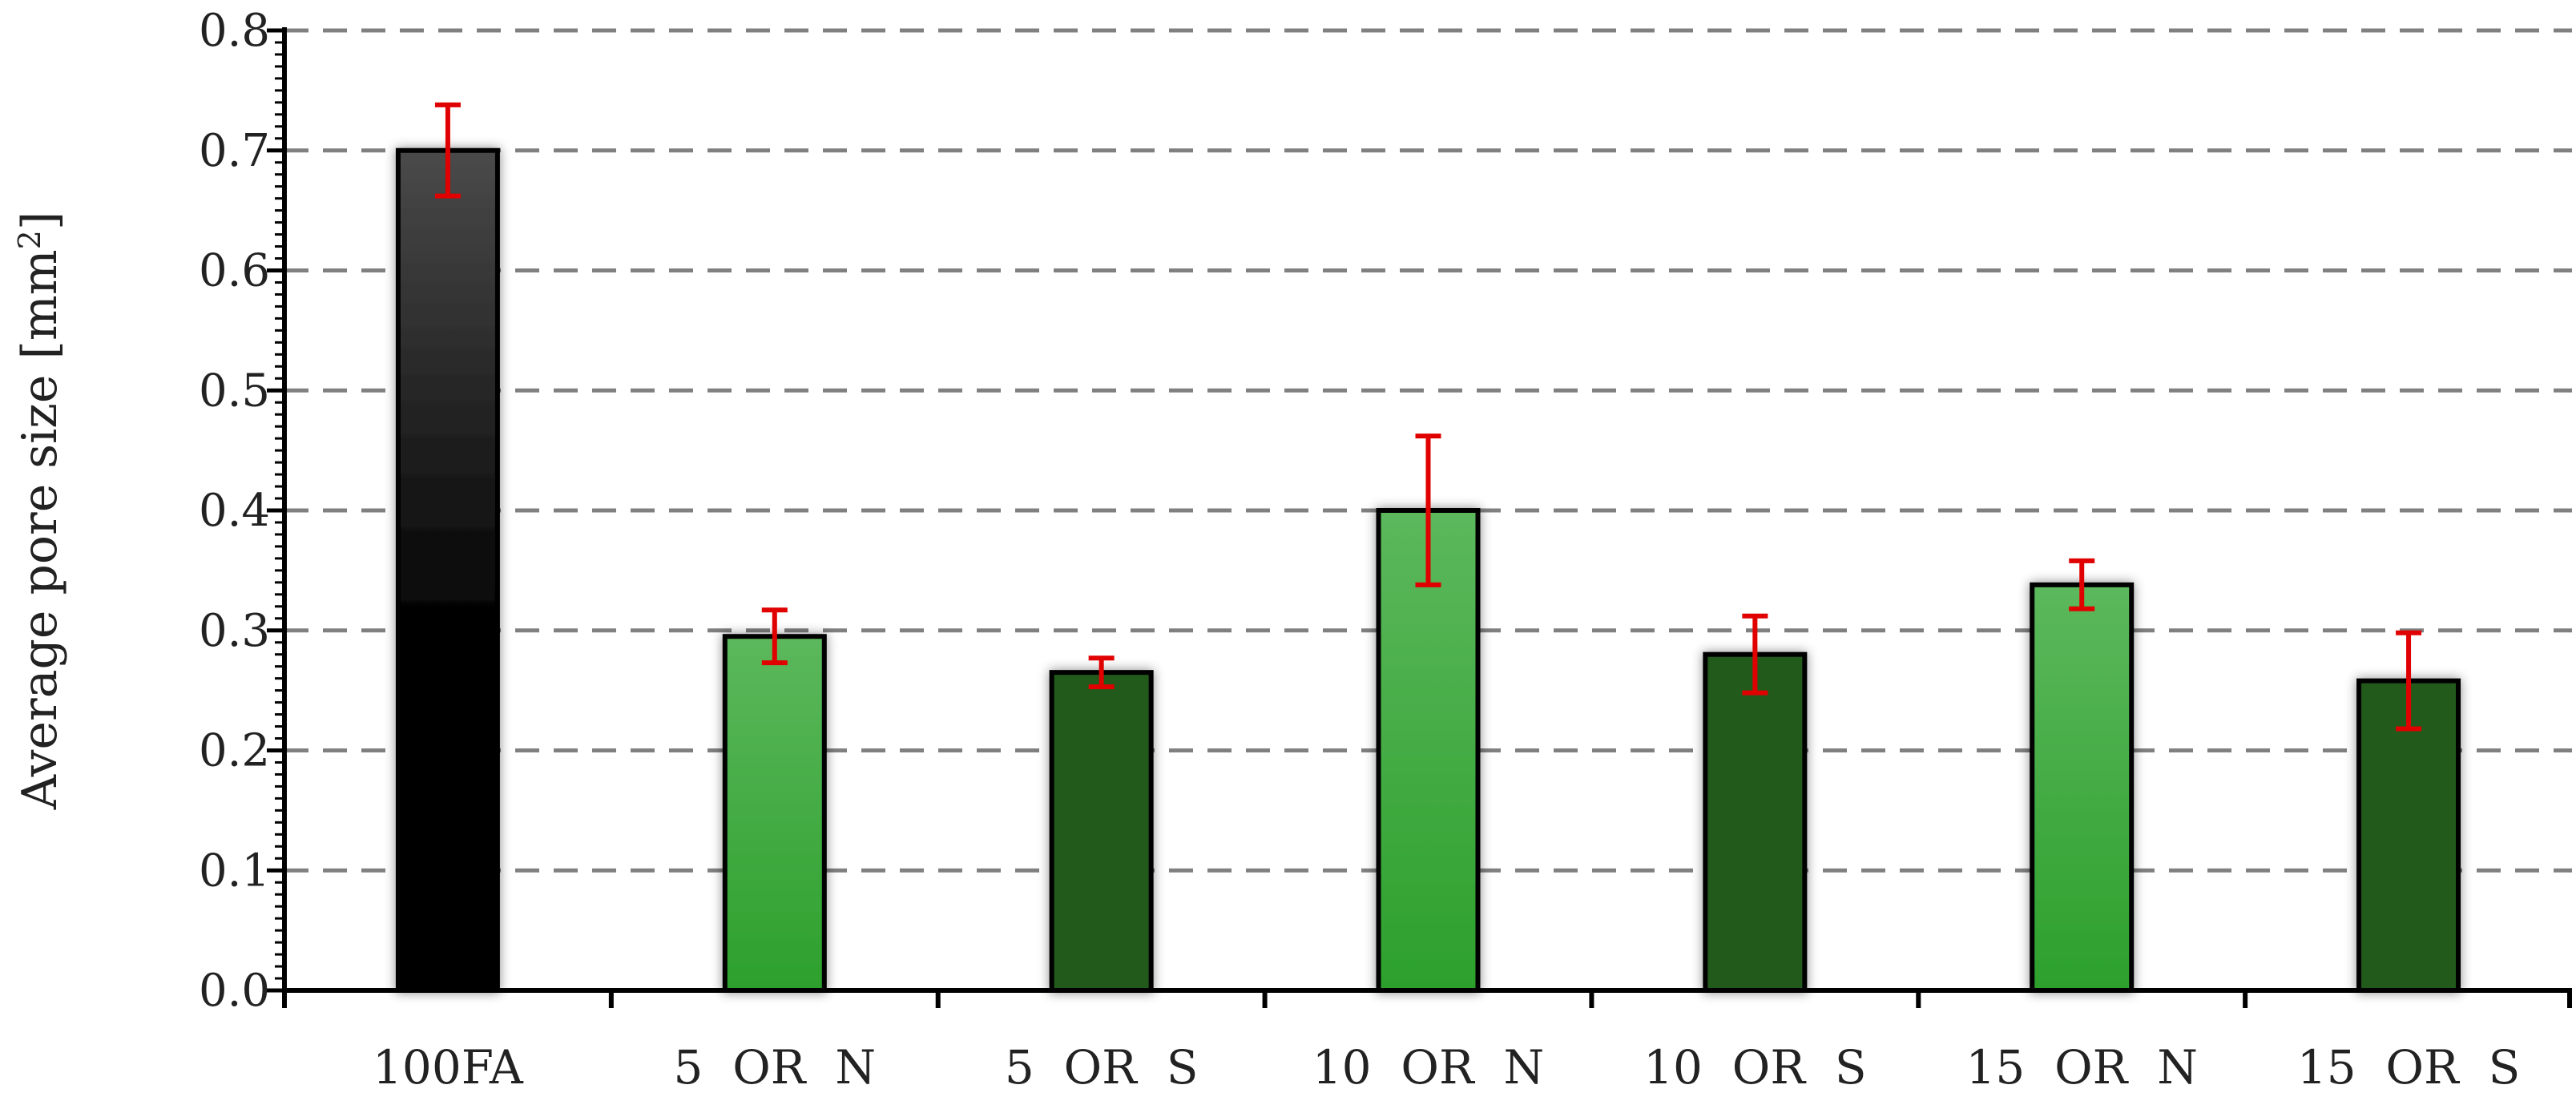 The image size is (2576, 1105). I want to click on x-category-label: 5 OR N, so click(774, 1067).